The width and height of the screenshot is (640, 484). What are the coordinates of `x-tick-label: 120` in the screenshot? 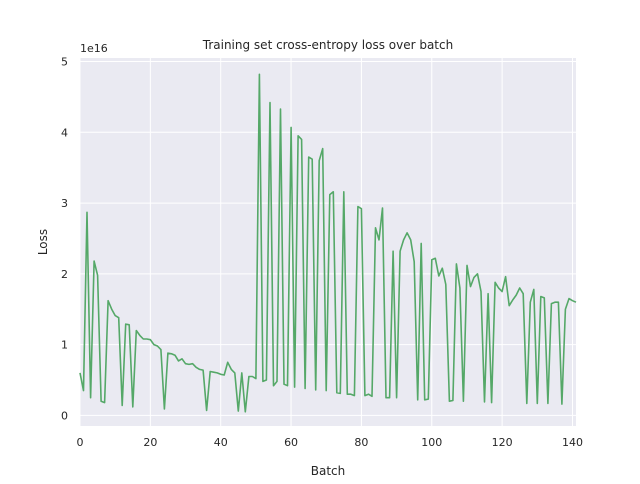 It's located at (502, 442).